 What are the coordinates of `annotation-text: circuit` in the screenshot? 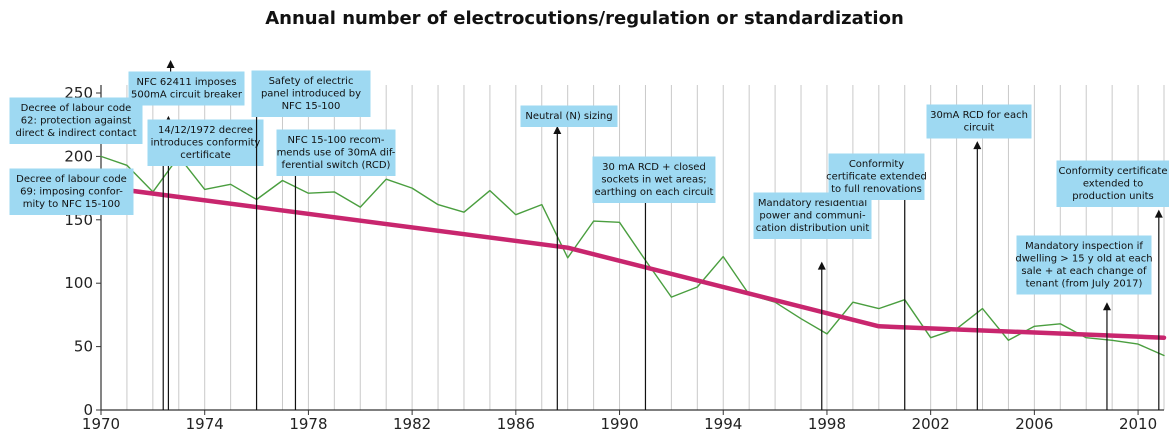 It's located at (979, 128).